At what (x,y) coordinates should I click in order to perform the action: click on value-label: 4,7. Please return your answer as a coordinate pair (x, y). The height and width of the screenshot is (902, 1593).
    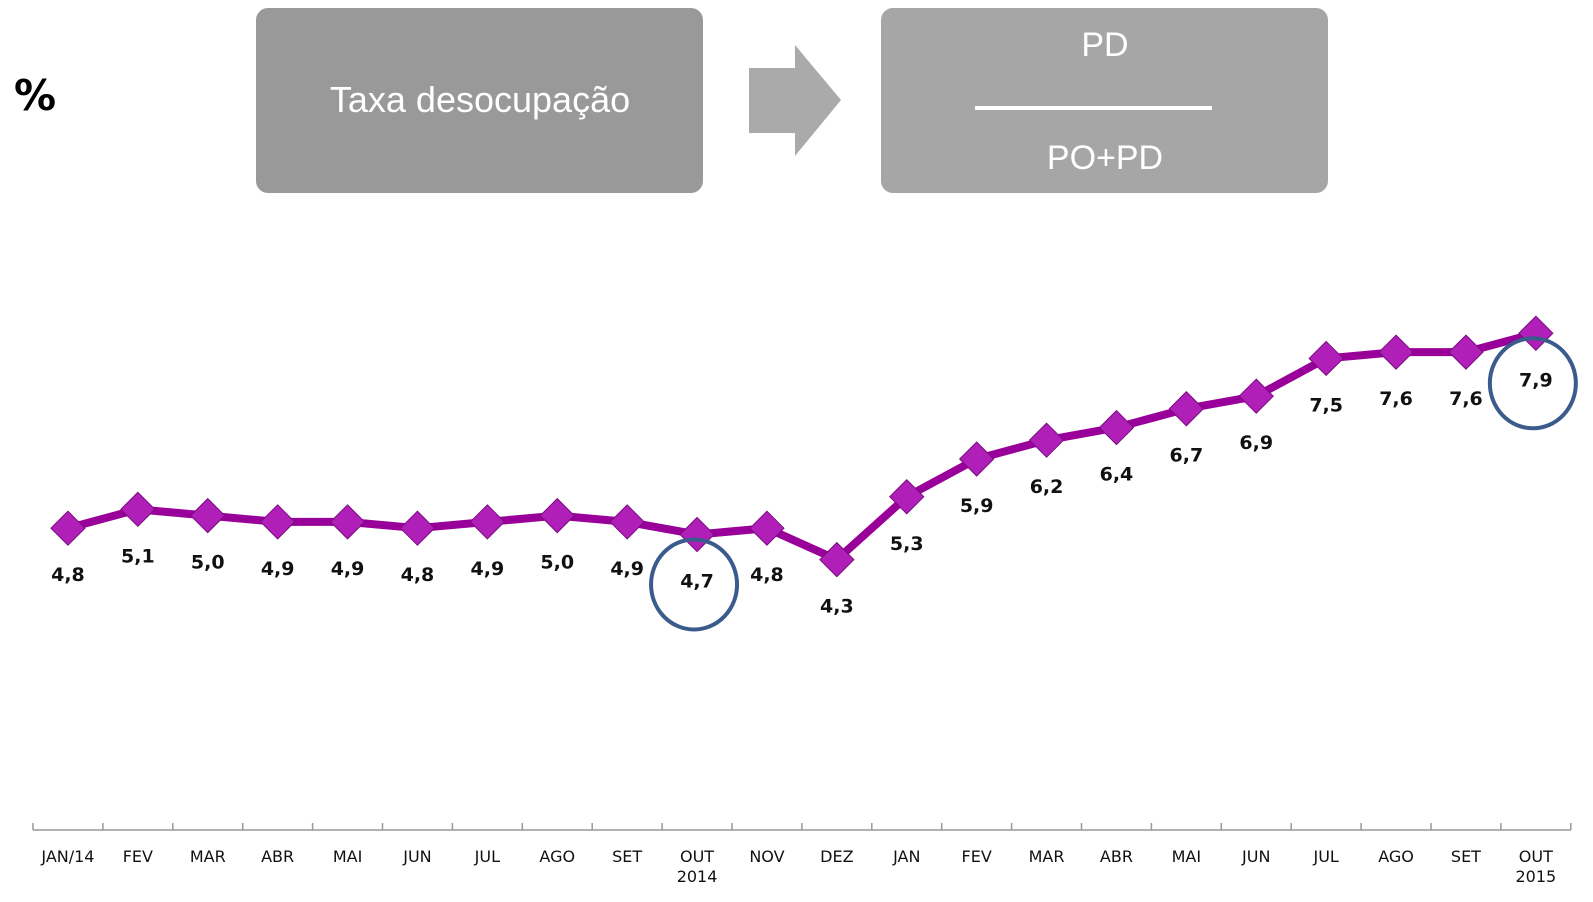
    Looking at the image, I should click on (697, 581).